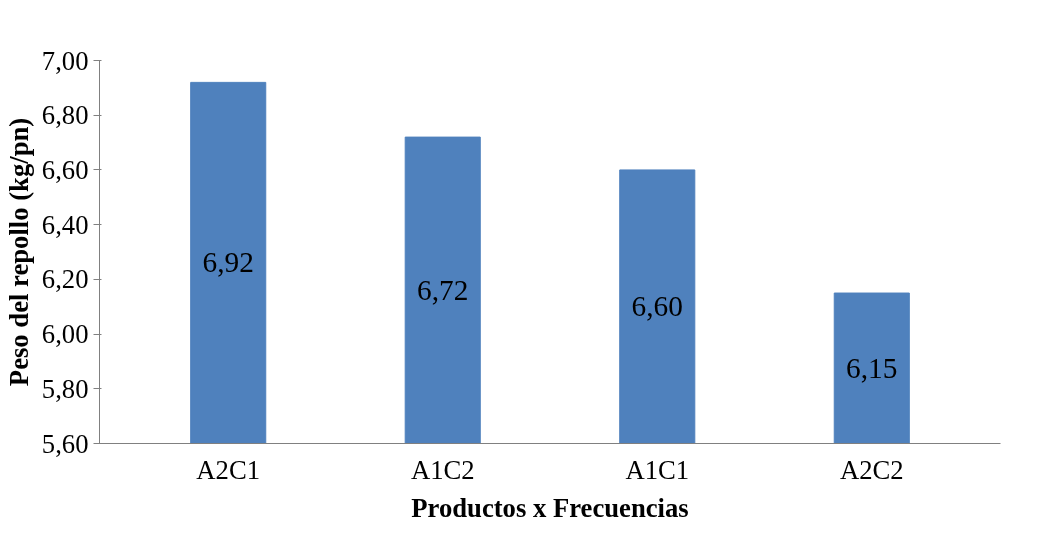  Describe the element at coordinates (65, 115) in the screenshot. I see `y-tick-label: 6,80` at that location.